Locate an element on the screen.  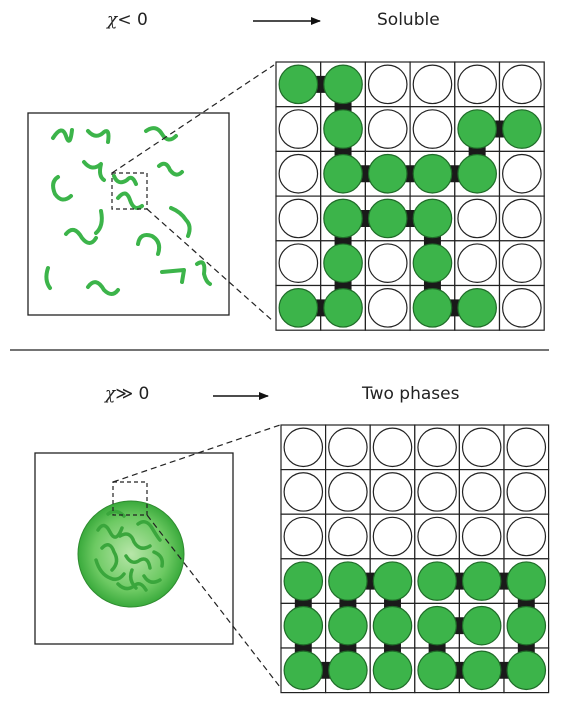
bottom-zoom-guide-lower is located at coordinates (213, 601).